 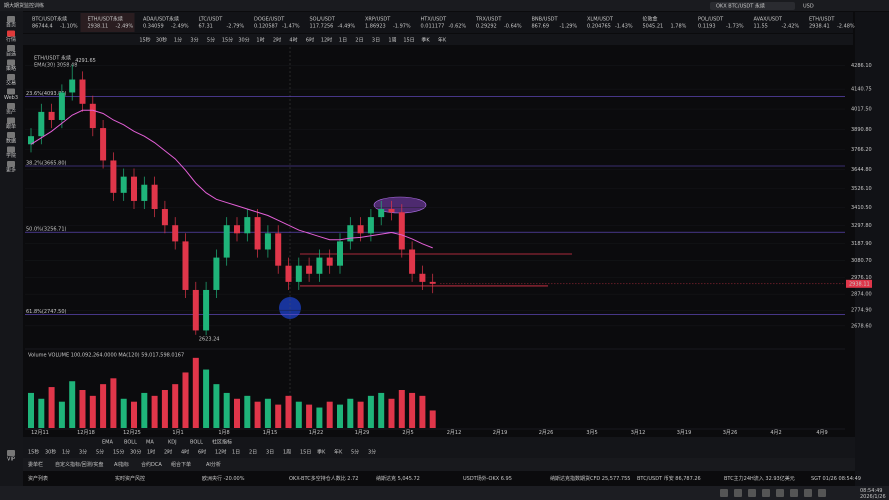 I want to click on ticker-name: DOGE/USDT, so click(x=269, y=20).